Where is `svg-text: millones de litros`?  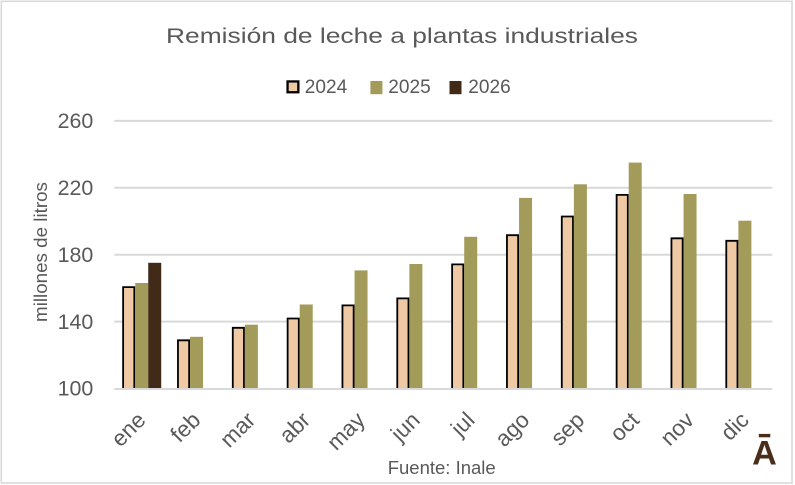 svg-text: millones de litros is located at coordinates (40, 252).